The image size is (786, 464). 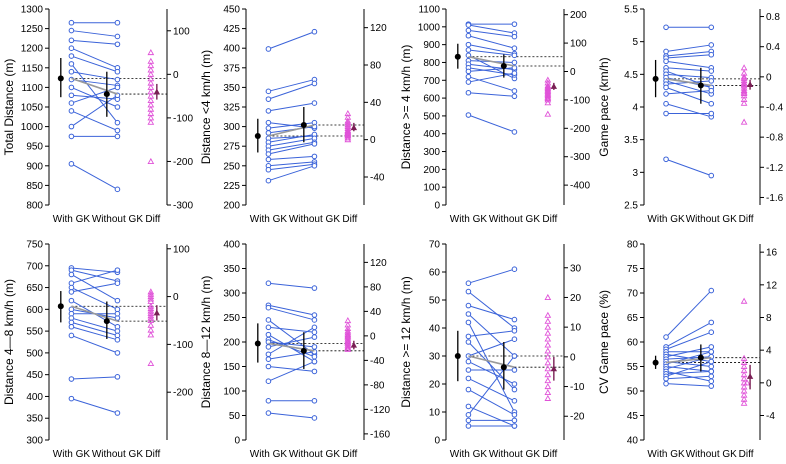 What do you see at coordinates (580, 100) in the screenshot?
I see `right-tick-label: -100` at bounding box center [580, 100].